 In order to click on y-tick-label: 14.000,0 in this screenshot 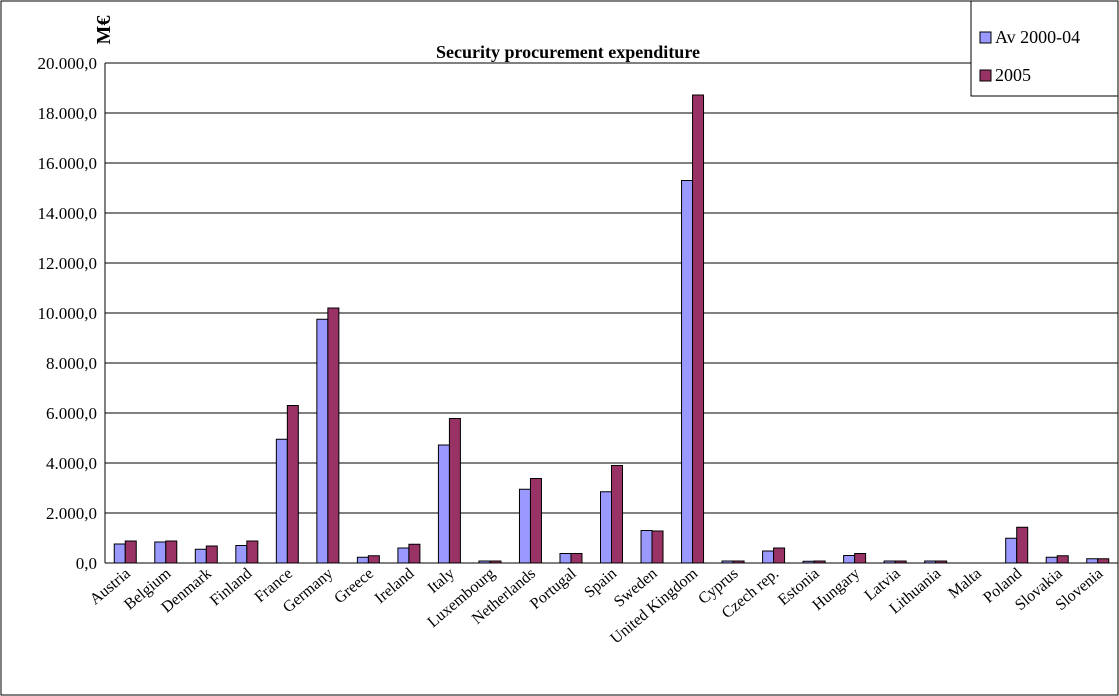, I will do `click(68, 213)`.